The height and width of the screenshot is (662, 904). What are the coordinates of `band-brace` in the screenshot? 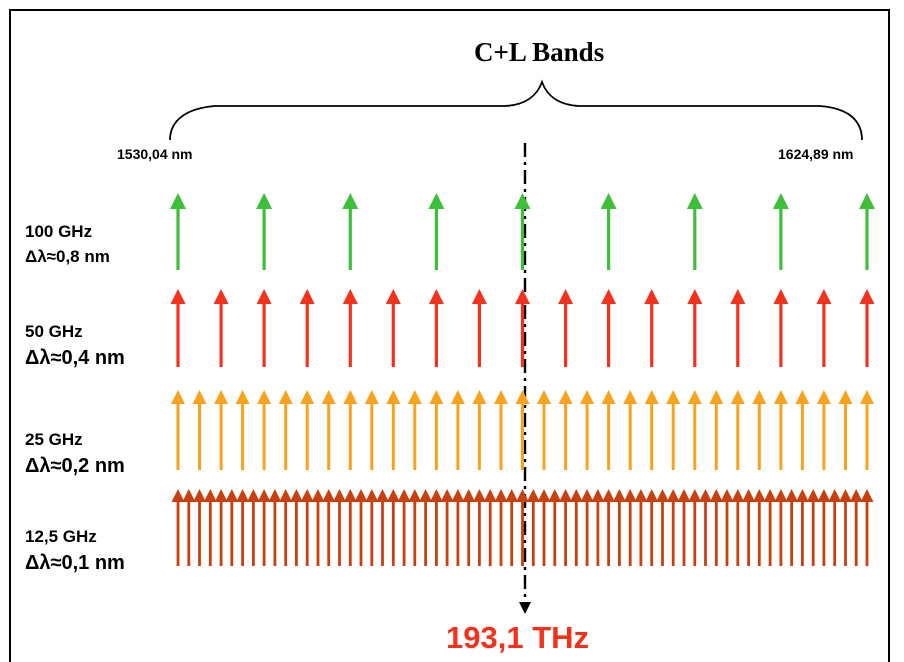 It's located at (516, 110).